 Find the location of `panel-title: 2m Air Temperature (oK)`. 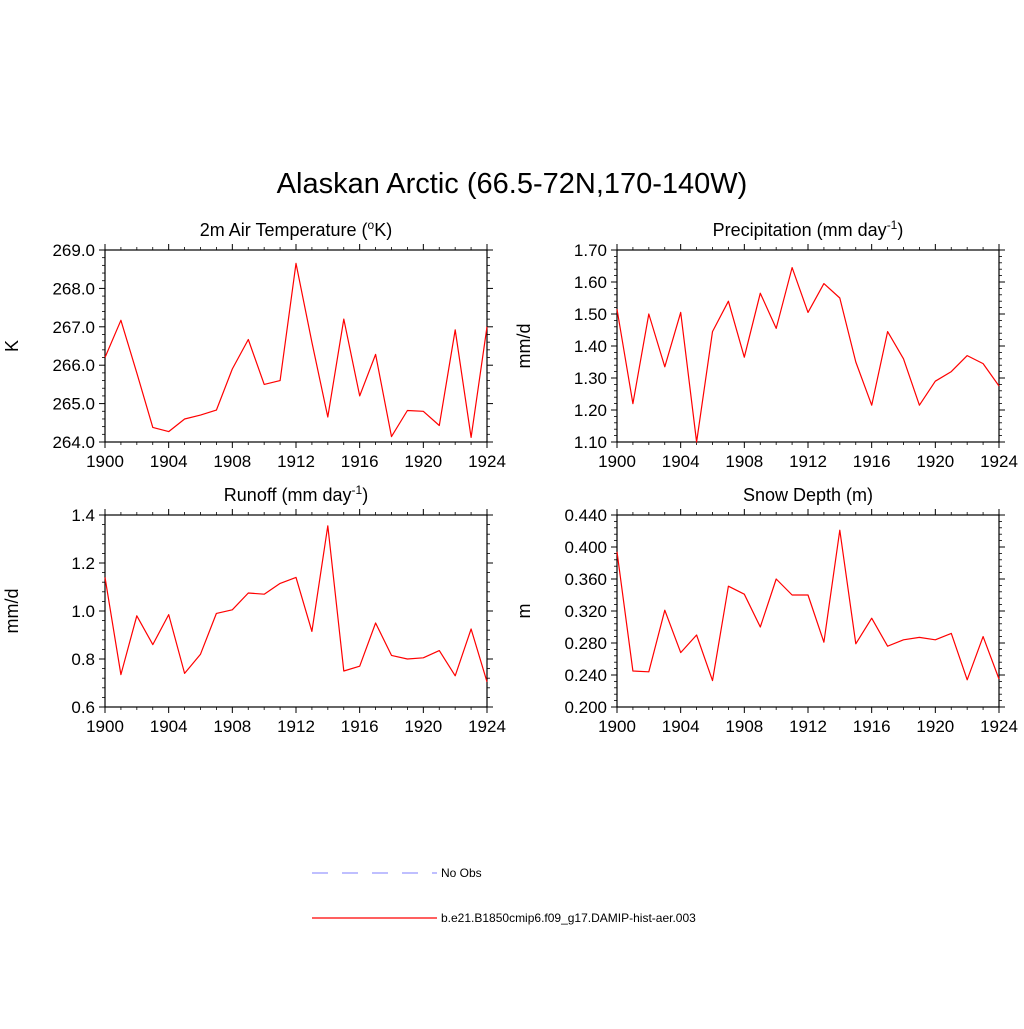

panel-title: 2m Air Temperature (oK) is located at coordinates (296, 229).